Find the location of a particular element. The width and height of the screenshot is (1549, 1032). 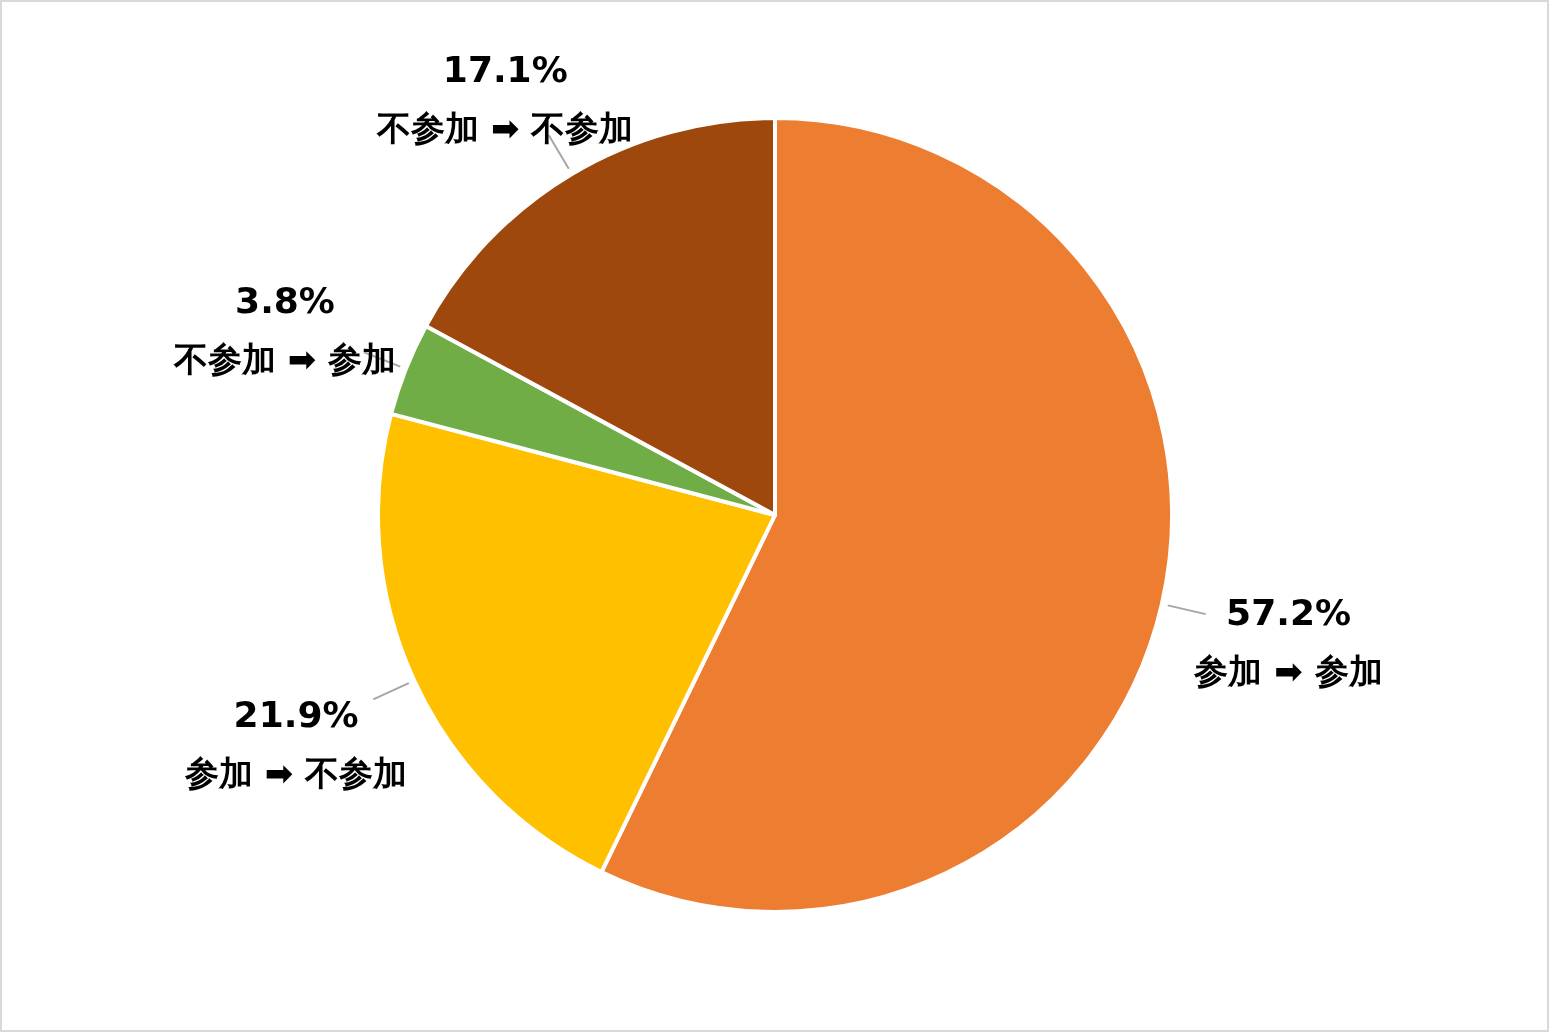

slice-label: 参加 ➡ 参加 is located at coordinates (1288, 671).